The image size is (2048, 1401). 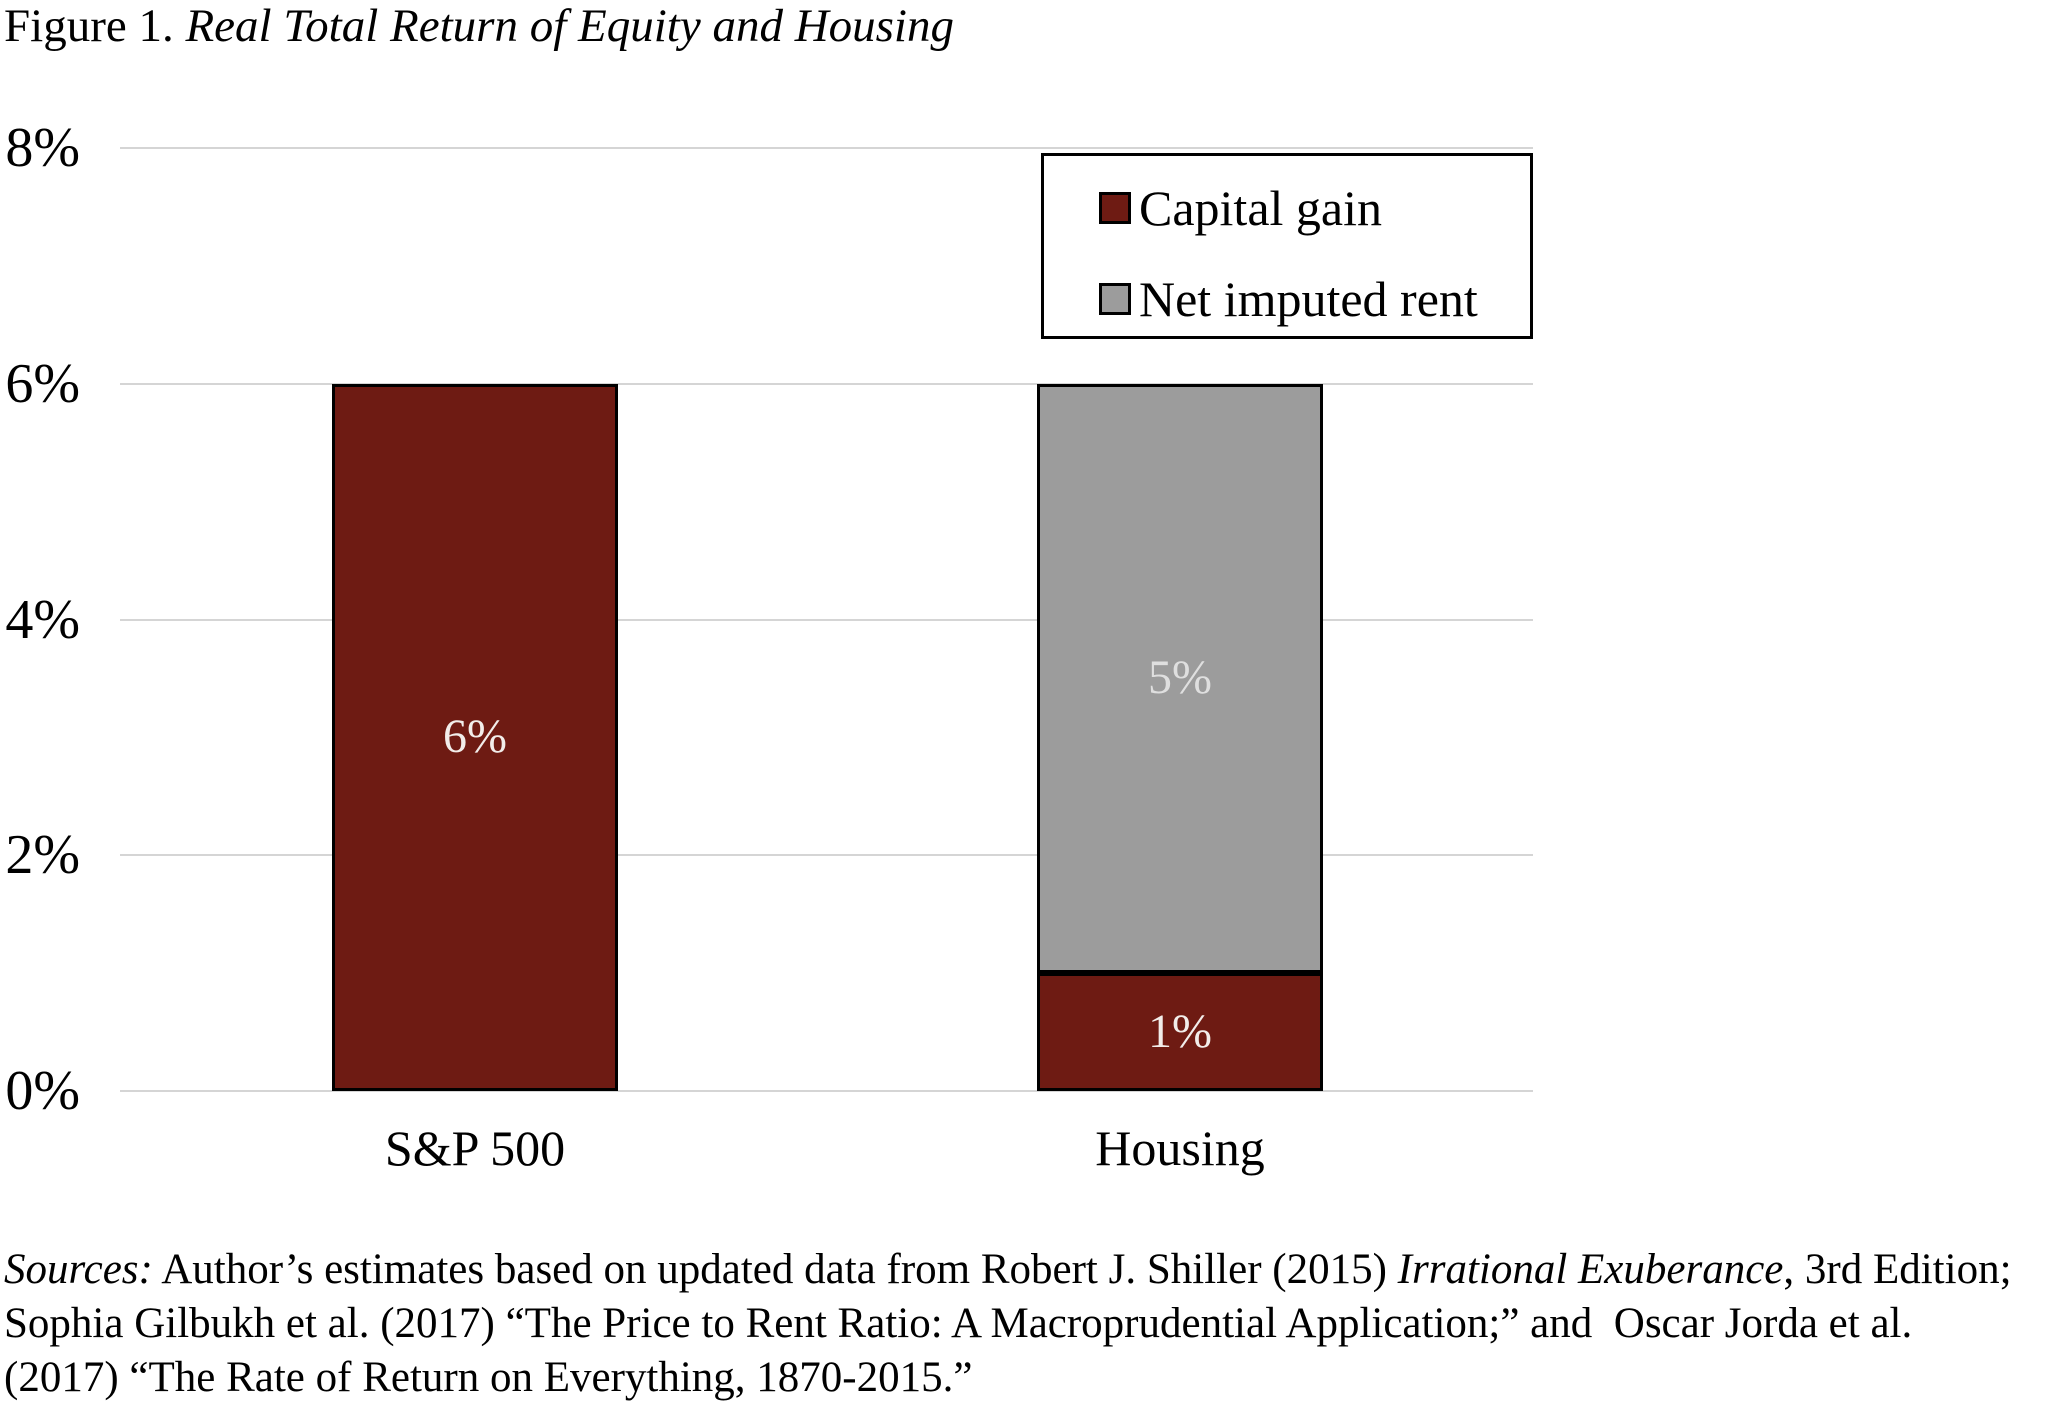 I want to click on y-axis-tick-label: 8%, so click(x=42, y=148).